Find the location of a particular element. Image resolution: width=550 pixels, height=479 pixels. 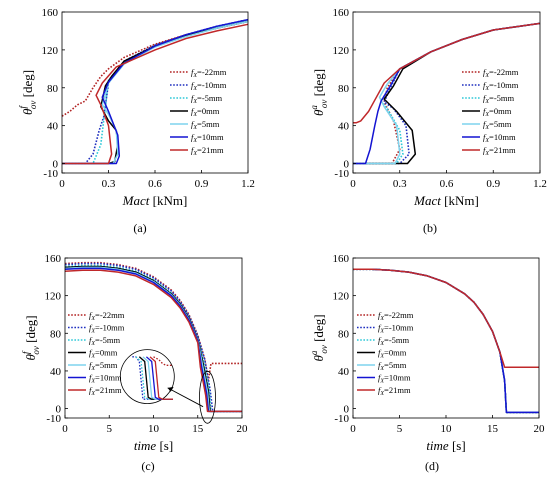

x-tick-label-d-4: 20 is located at coordinates (540, 429).